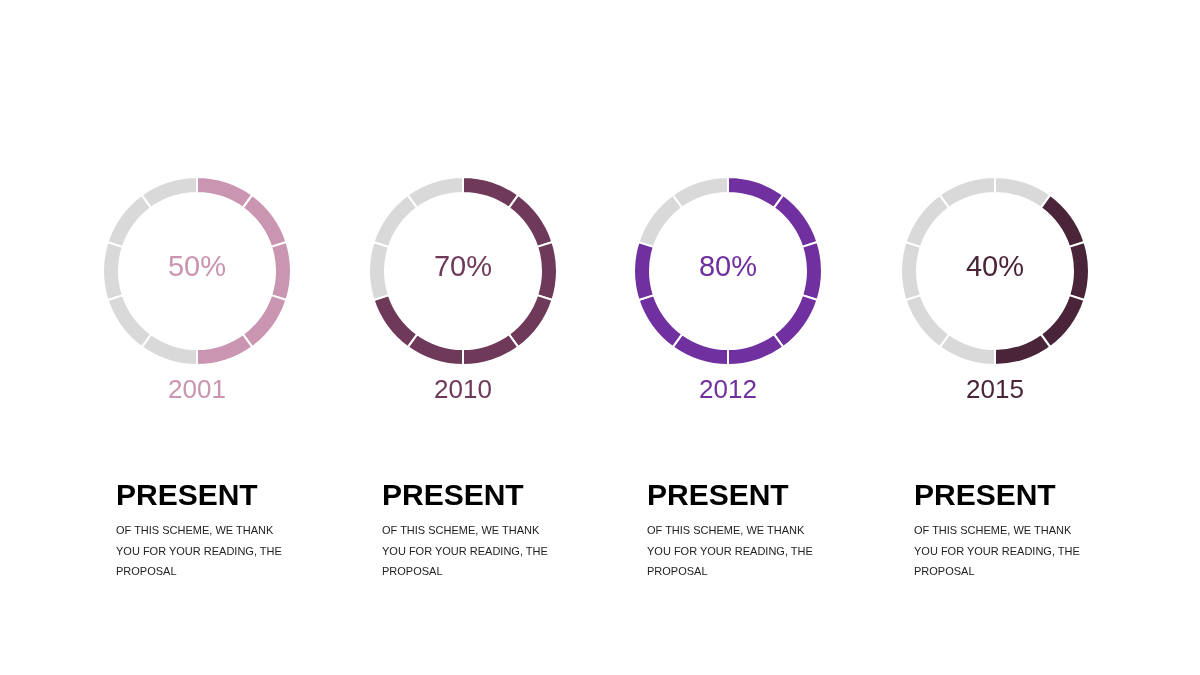 This screenshot has width=1200, height=675. Describe the element at coordinates (994, 266) in the screenshot. I see `text: 40%` at that location.